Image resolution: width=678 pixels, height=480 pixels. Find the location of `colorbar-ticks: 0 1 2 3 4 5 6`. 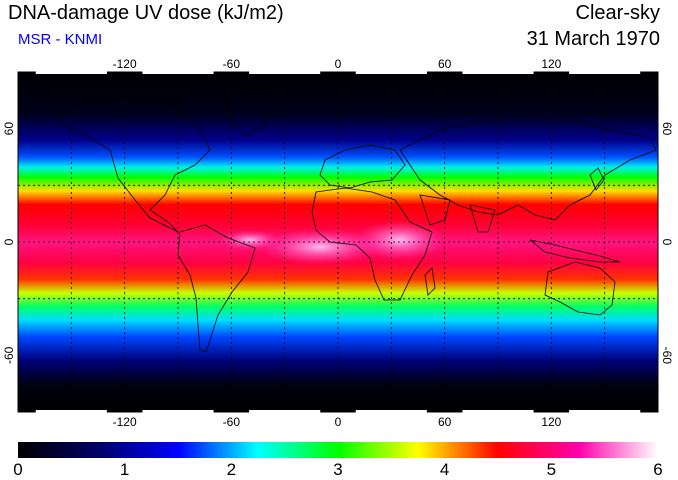

colorbar-ticks: 0 1 2 3 4 5 6 is located at coordinates (337, 469).